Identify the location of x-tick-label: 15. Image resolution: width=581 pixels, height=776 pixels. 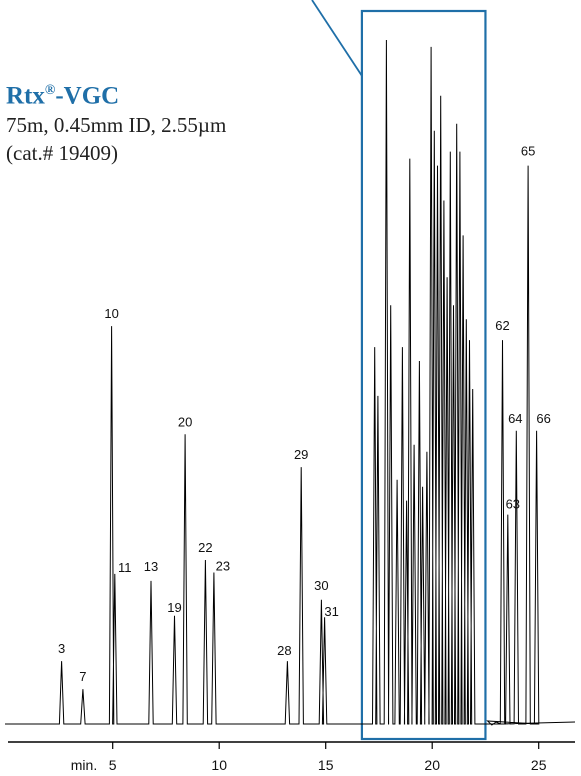
(326, 765).